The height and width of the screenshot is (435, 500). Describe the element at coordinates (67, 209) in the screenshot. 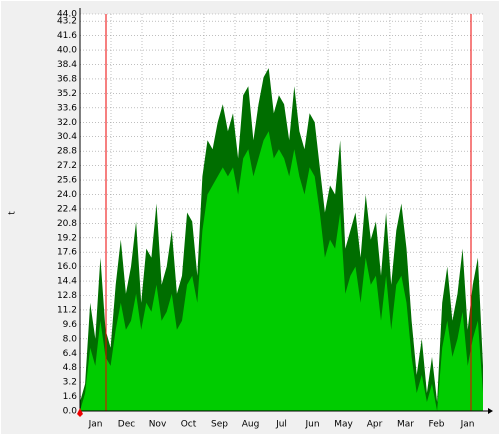

I see `y-tick-label: 22.4` at that location.